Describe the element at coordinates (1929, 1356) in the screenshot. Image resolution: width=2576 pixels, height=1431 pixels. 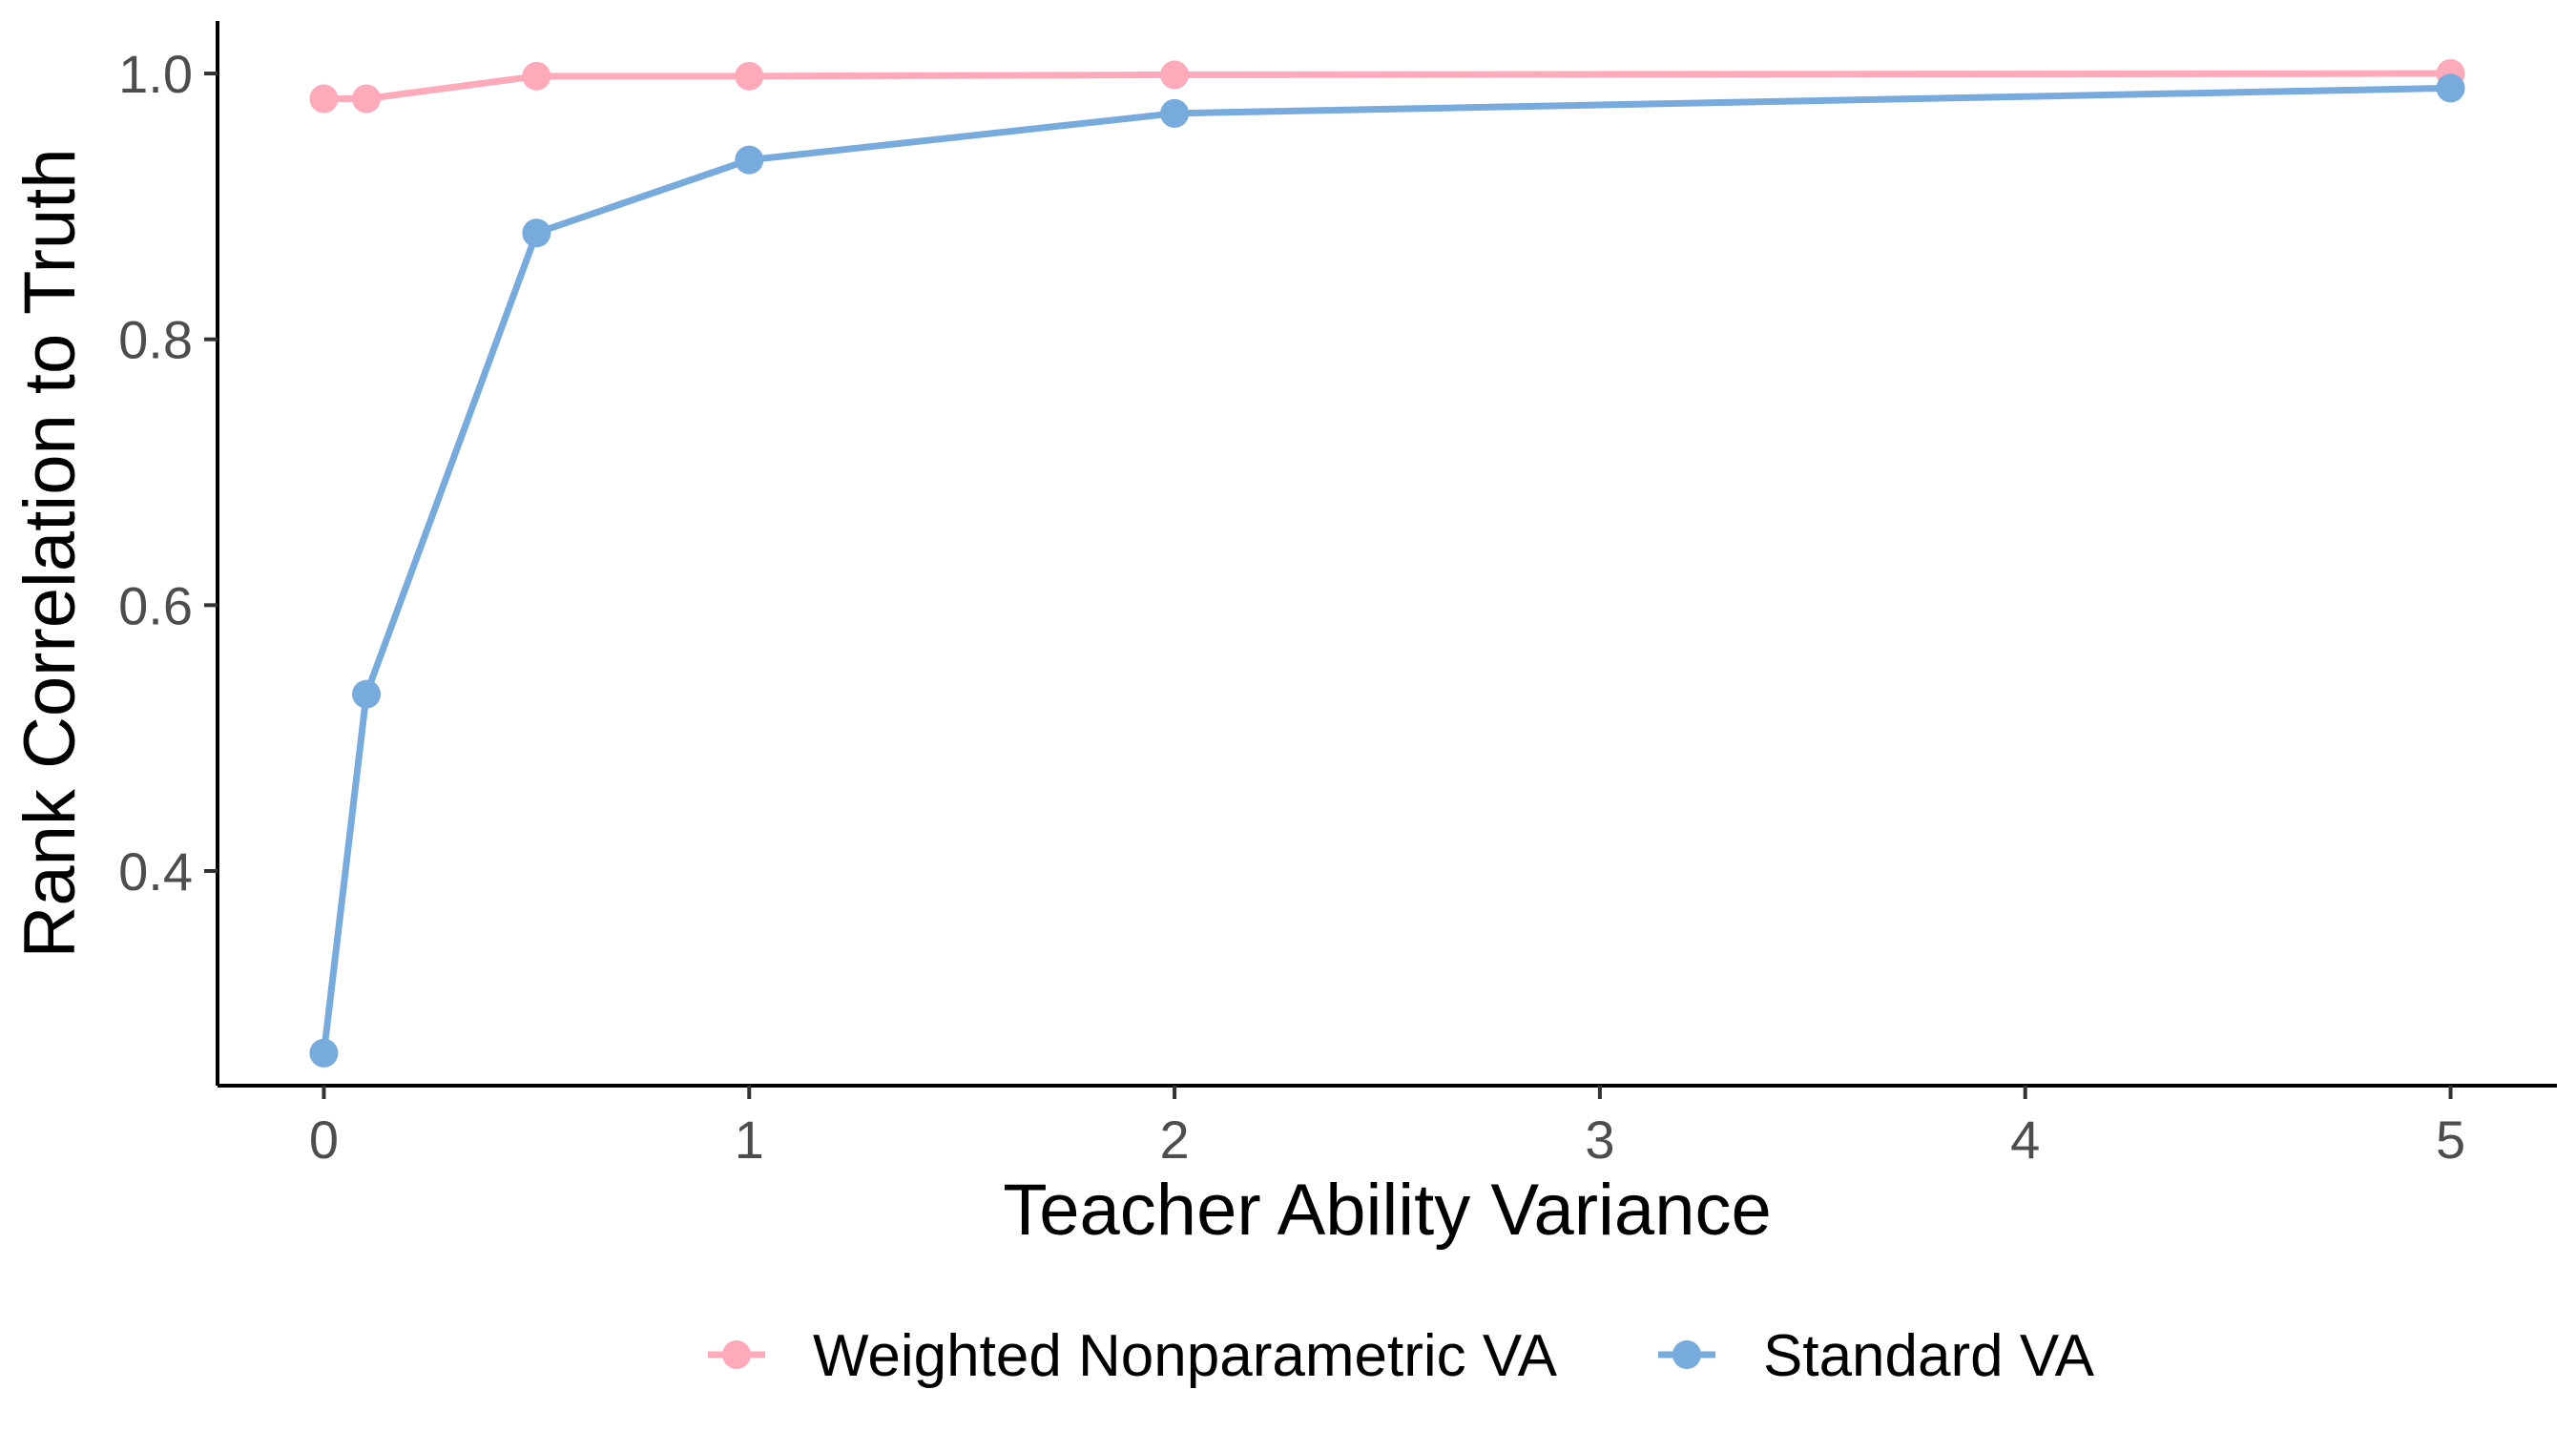
I see `legend-label: Standard VA` at that location.